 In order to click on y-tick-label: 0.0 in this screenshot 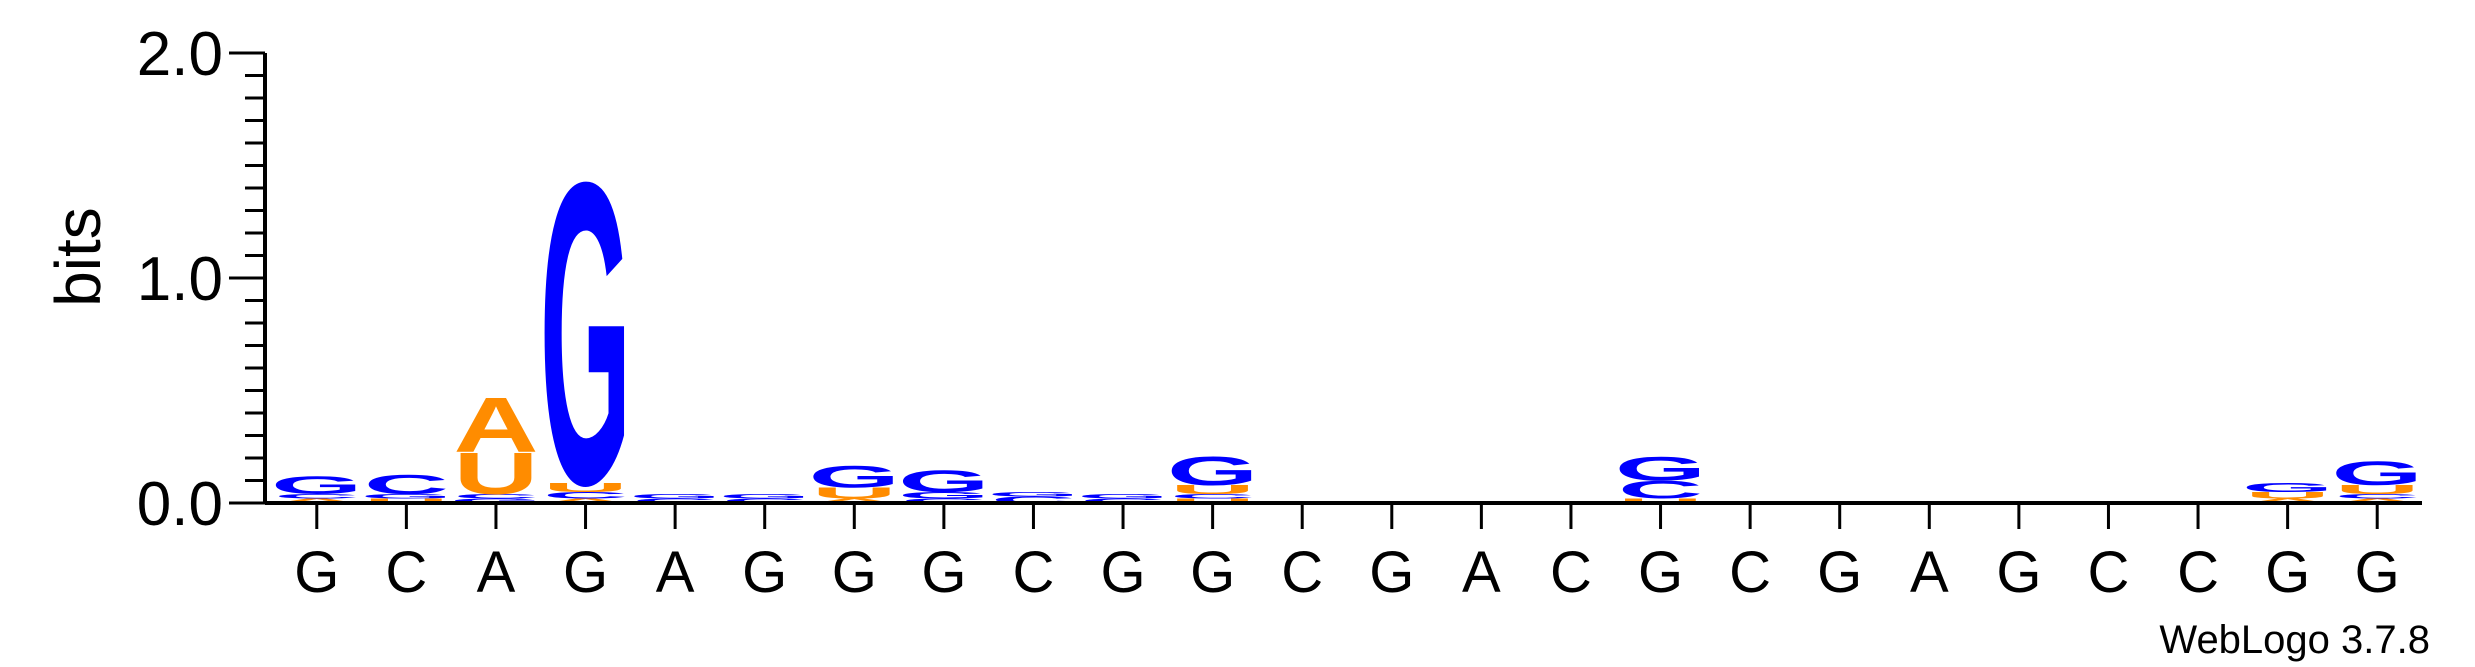, I will do `click(180, 504)`.